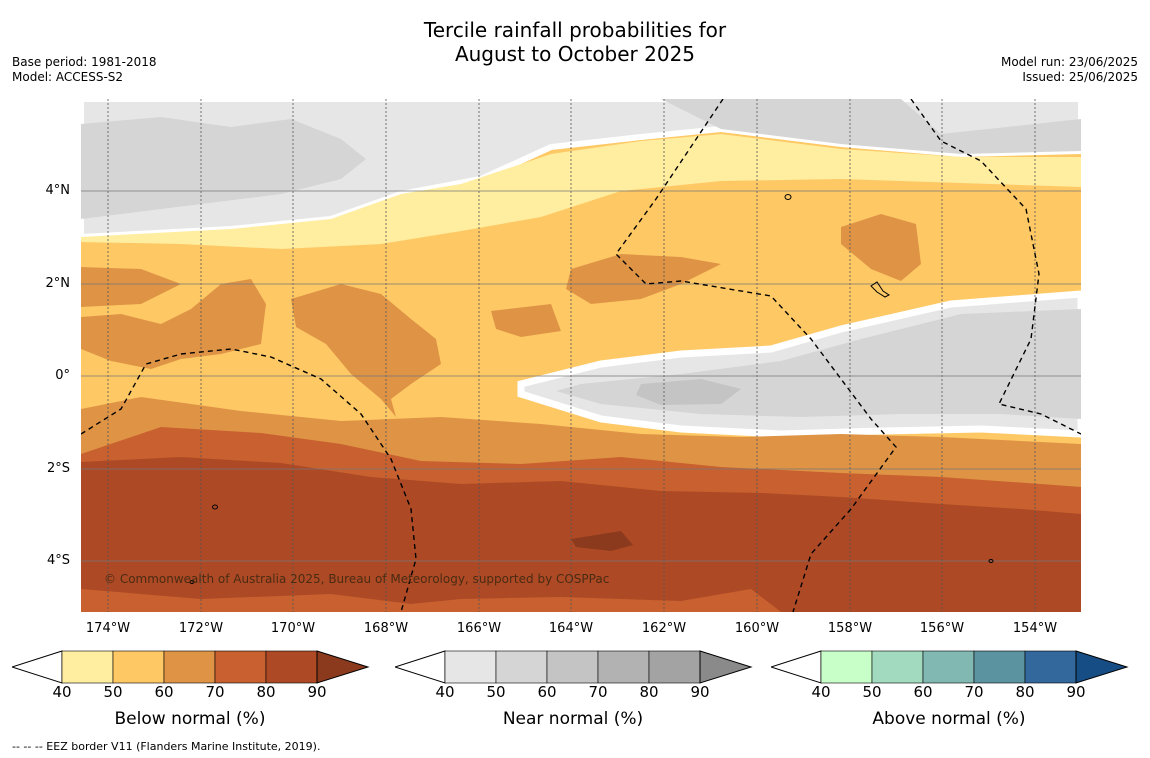 The image size is (1150, 758). Describe the element at coordinates (1080, 77) in the screenshot. I see `issued-date: Issued: 25/06/2025` at that location.